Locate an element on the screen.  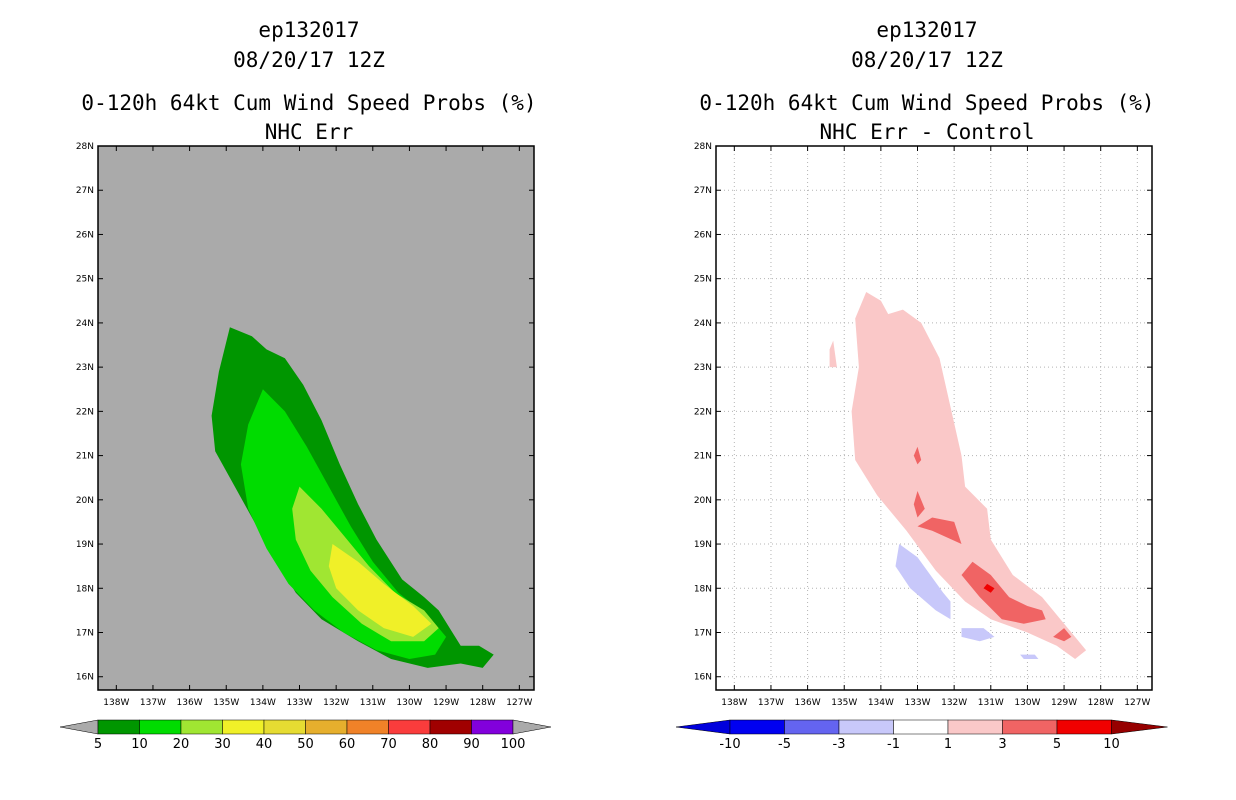
y-tick-label: 17N is located at coordinates (703, 634).